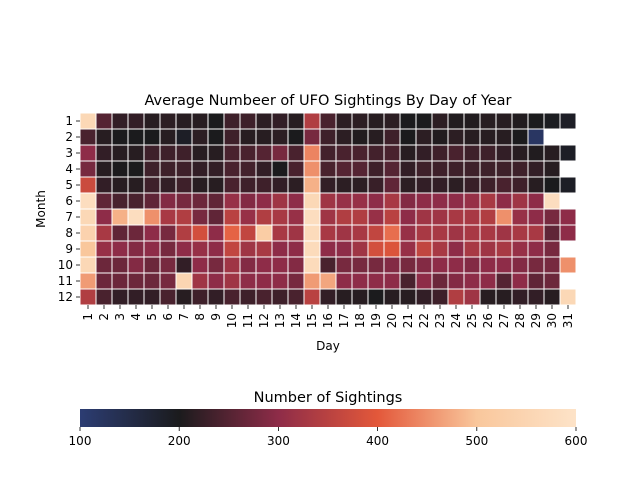 The height and width of the screenshot is (480, 640). I want to click on heatmap-cell-m3-d7, so click(184, 153).